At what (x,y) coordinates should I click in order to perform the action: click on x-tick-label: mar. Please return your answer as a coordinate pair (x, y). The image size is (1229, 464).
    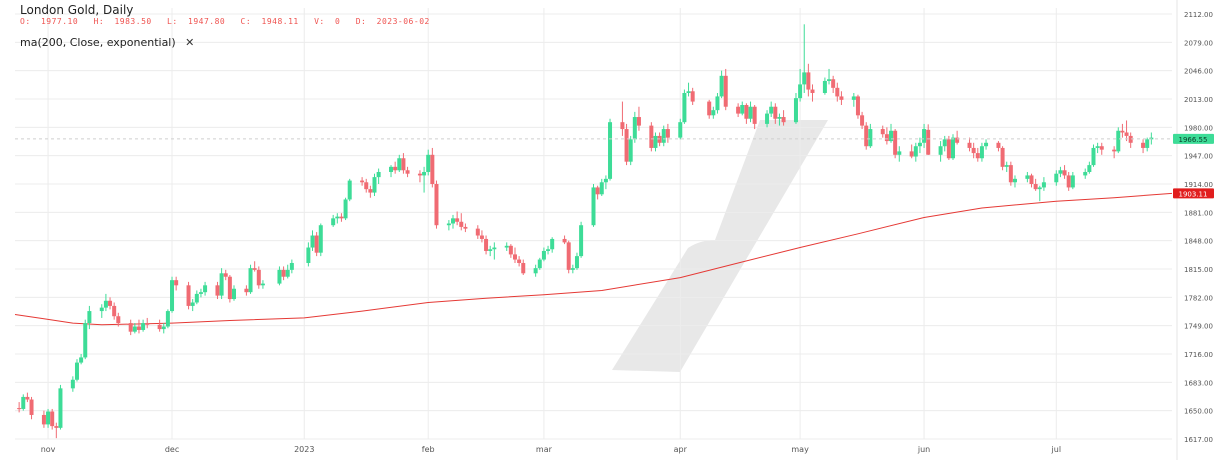
    Looking at the image, I should click on (544, 449).